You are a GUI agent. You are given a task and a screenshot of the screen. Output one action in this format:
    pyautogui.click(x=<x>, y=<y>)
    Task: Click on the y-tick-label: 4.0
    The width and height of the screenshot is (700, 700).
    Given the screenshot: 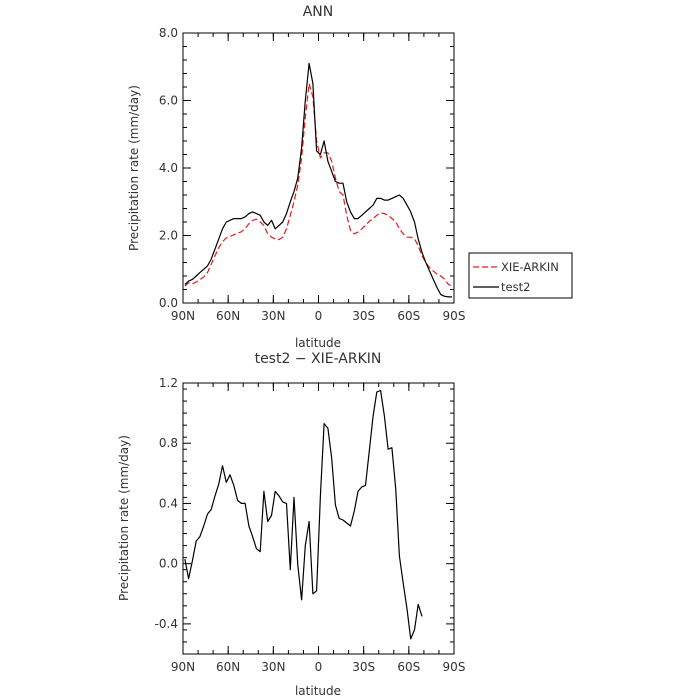 What is the action you would take?
    pyautogui.click(x=168, y=168)
    